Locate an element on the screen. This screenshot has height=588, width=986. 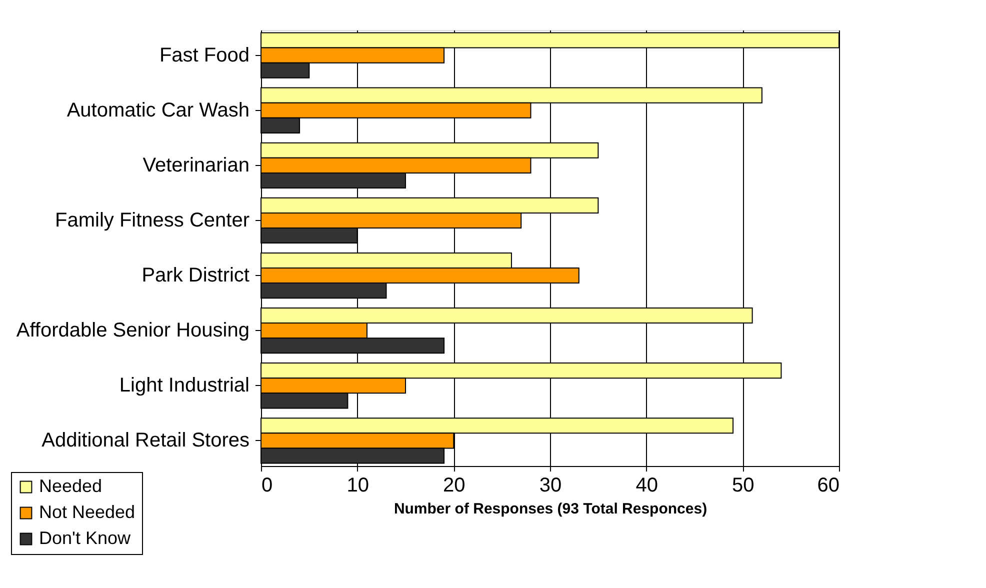
y-tick-label: Fast Food is located at coordinates (204, 55).